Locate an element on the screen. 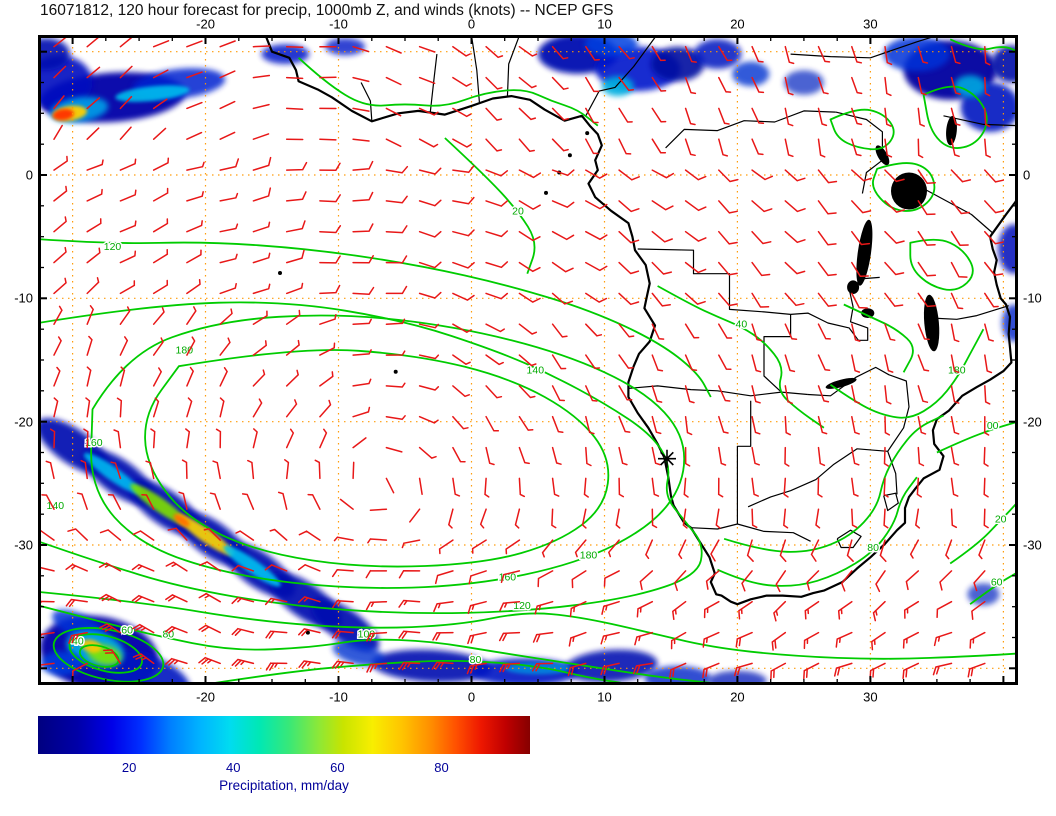  lon-tick-label-top: -10 is located at coordinates (338, 24).